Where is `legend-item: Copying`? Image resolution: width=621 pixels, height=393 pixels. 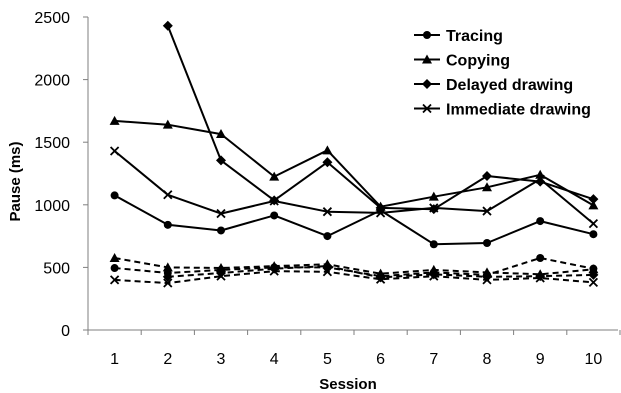 legend-item: Copying is located at coordinates (462, 61).